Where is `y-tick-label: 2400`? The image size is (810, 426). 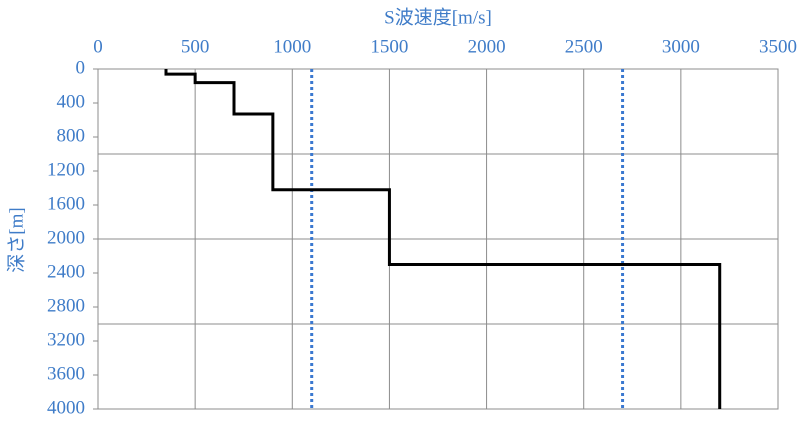
y-tick-label: 2400 is located at coordinates (66, 271).